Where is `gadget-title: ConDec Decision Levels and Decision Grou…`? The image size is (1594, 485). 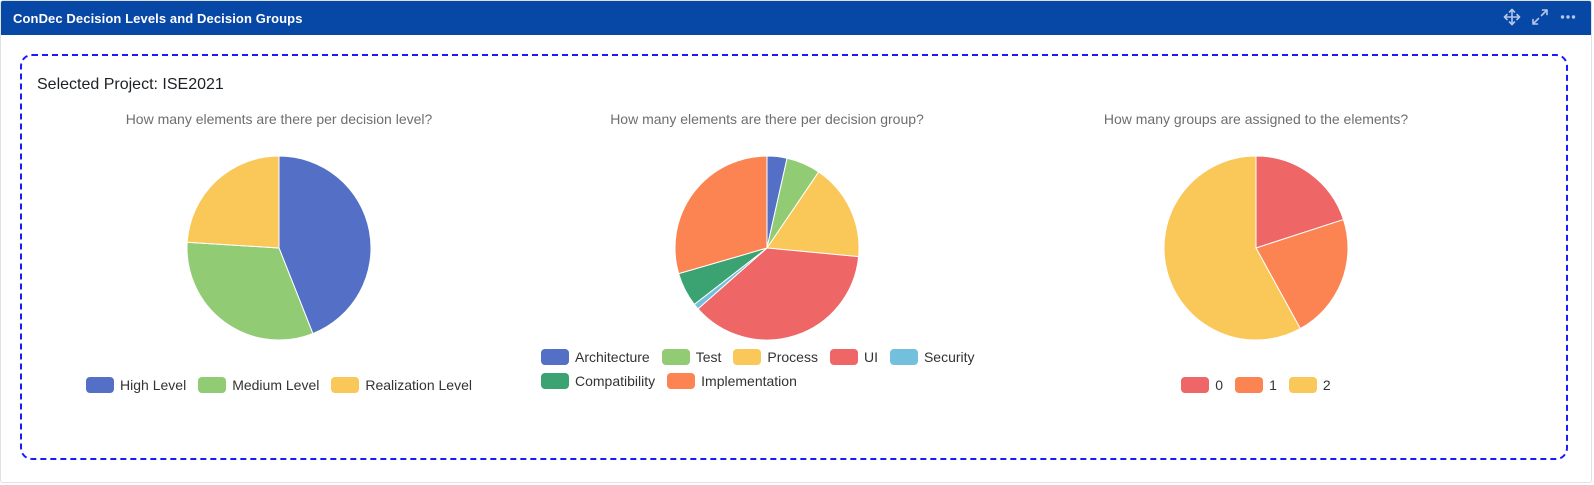
gadget-title: ConDec Decision Levels and Decision Grou… is located at coordinates (158, 18).